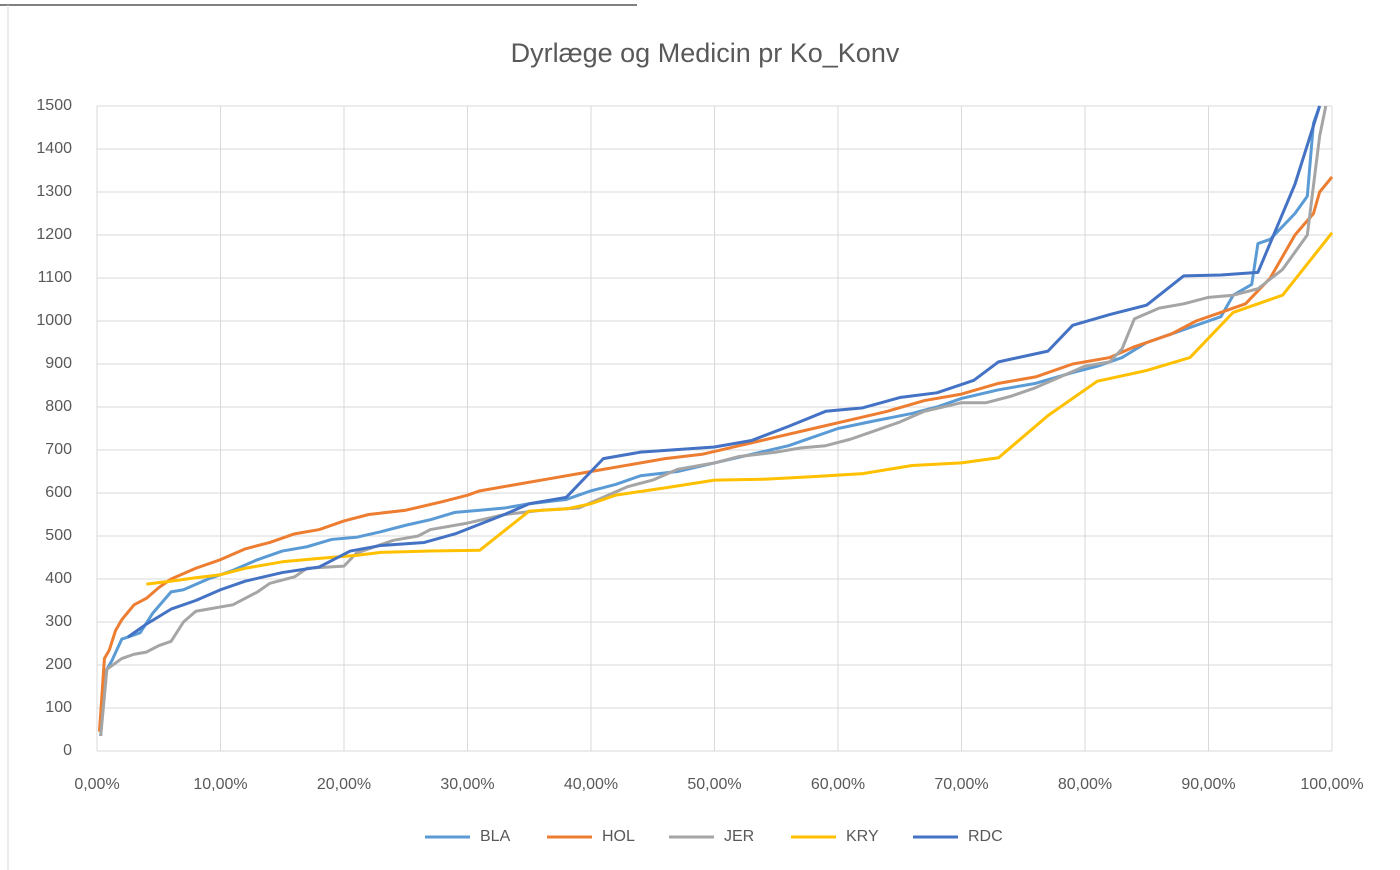 The image size is (1400, 870). I want to click on y-tick-label: 0, so click(67, 750).